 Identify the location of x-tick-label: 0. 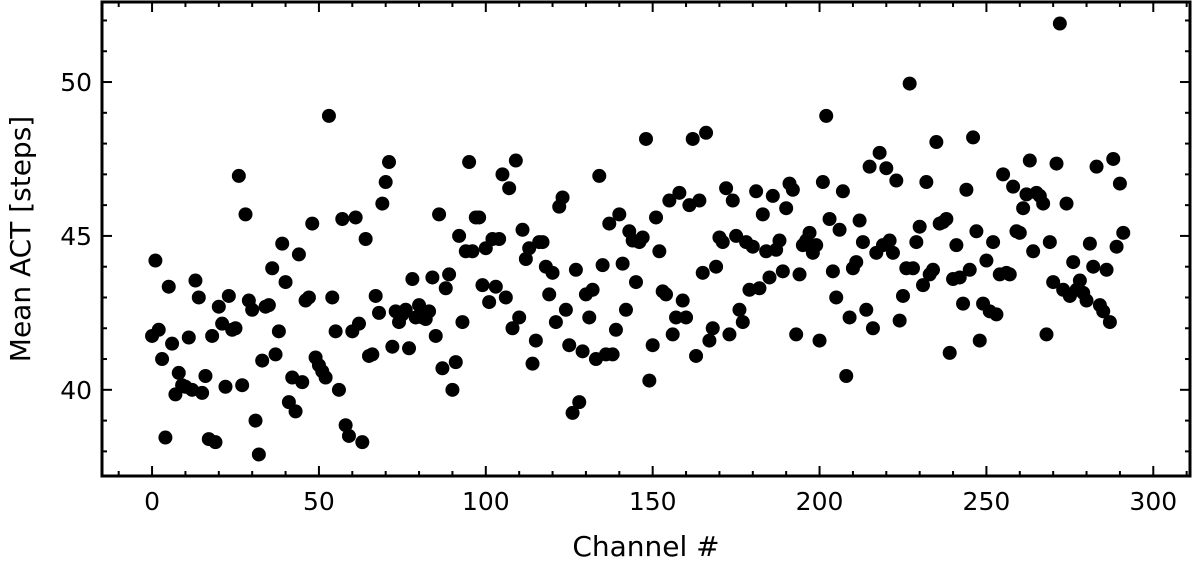
(152, 501).